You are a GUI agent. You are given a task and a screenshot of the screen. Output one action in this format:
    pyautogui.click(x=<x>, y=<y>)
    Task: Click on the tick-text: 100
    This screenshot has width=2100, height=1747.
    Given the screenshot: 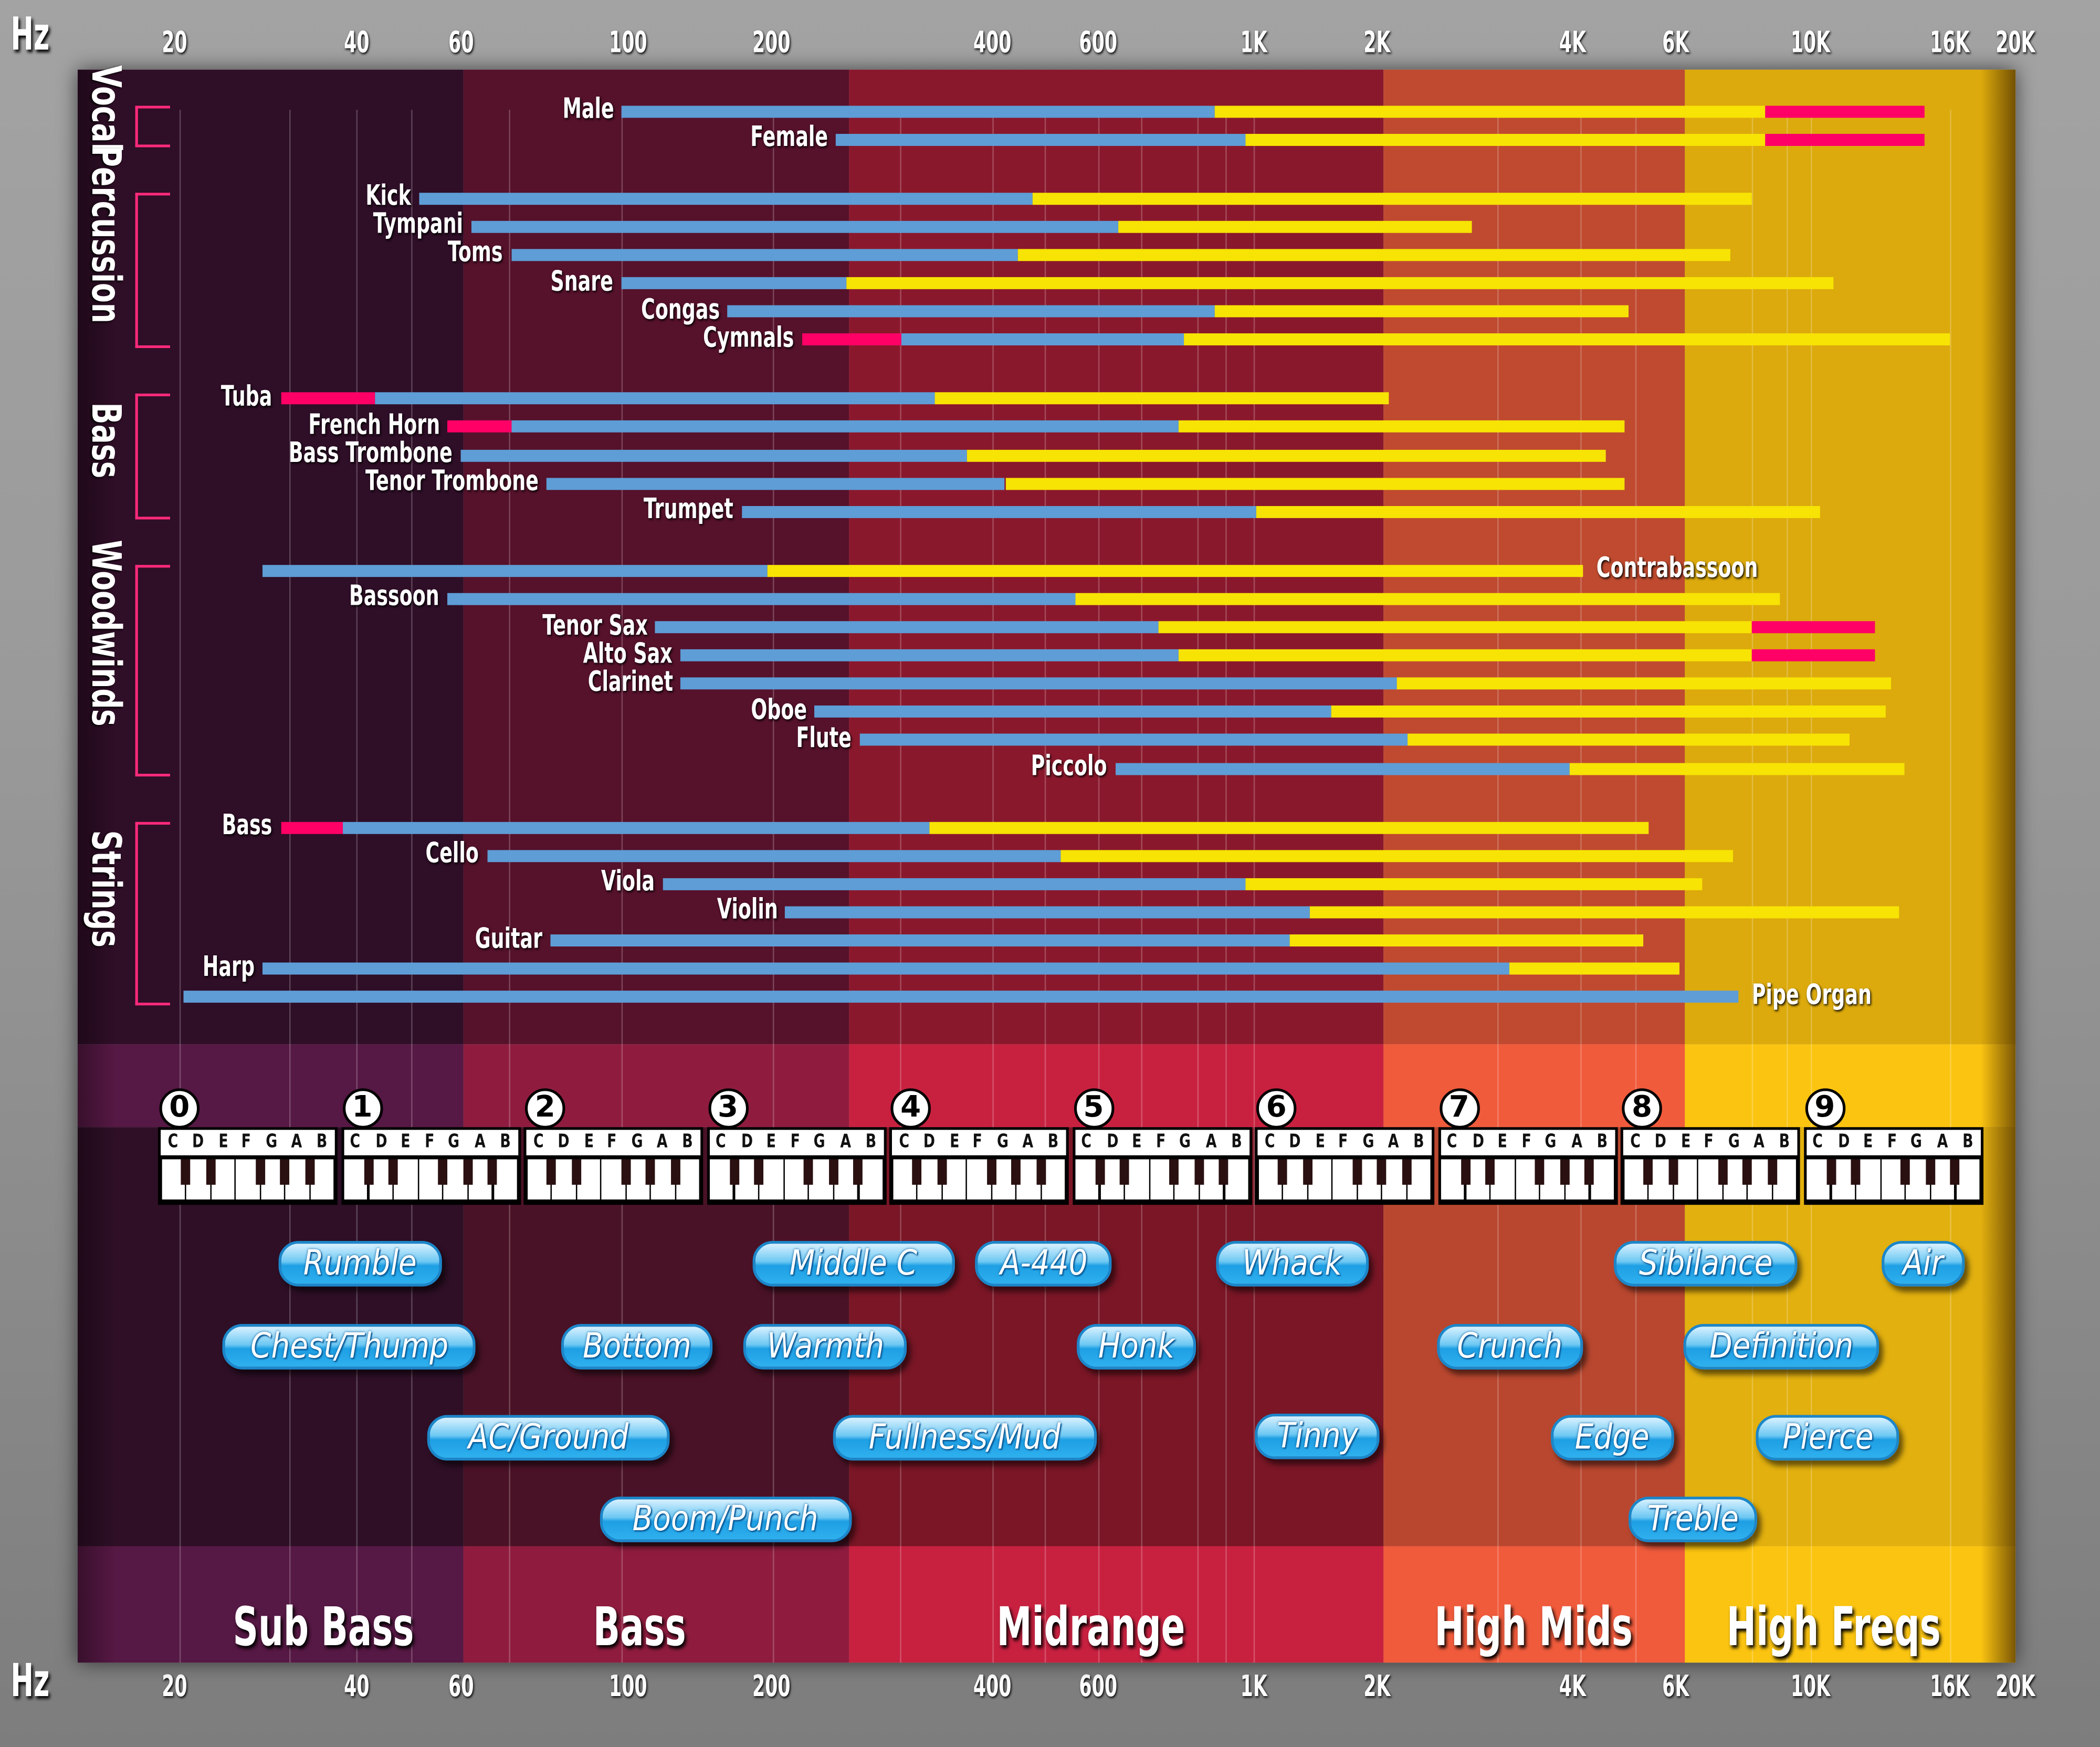 What is the action you would take?
    pyautogui.click(x=628, y=1687)
    